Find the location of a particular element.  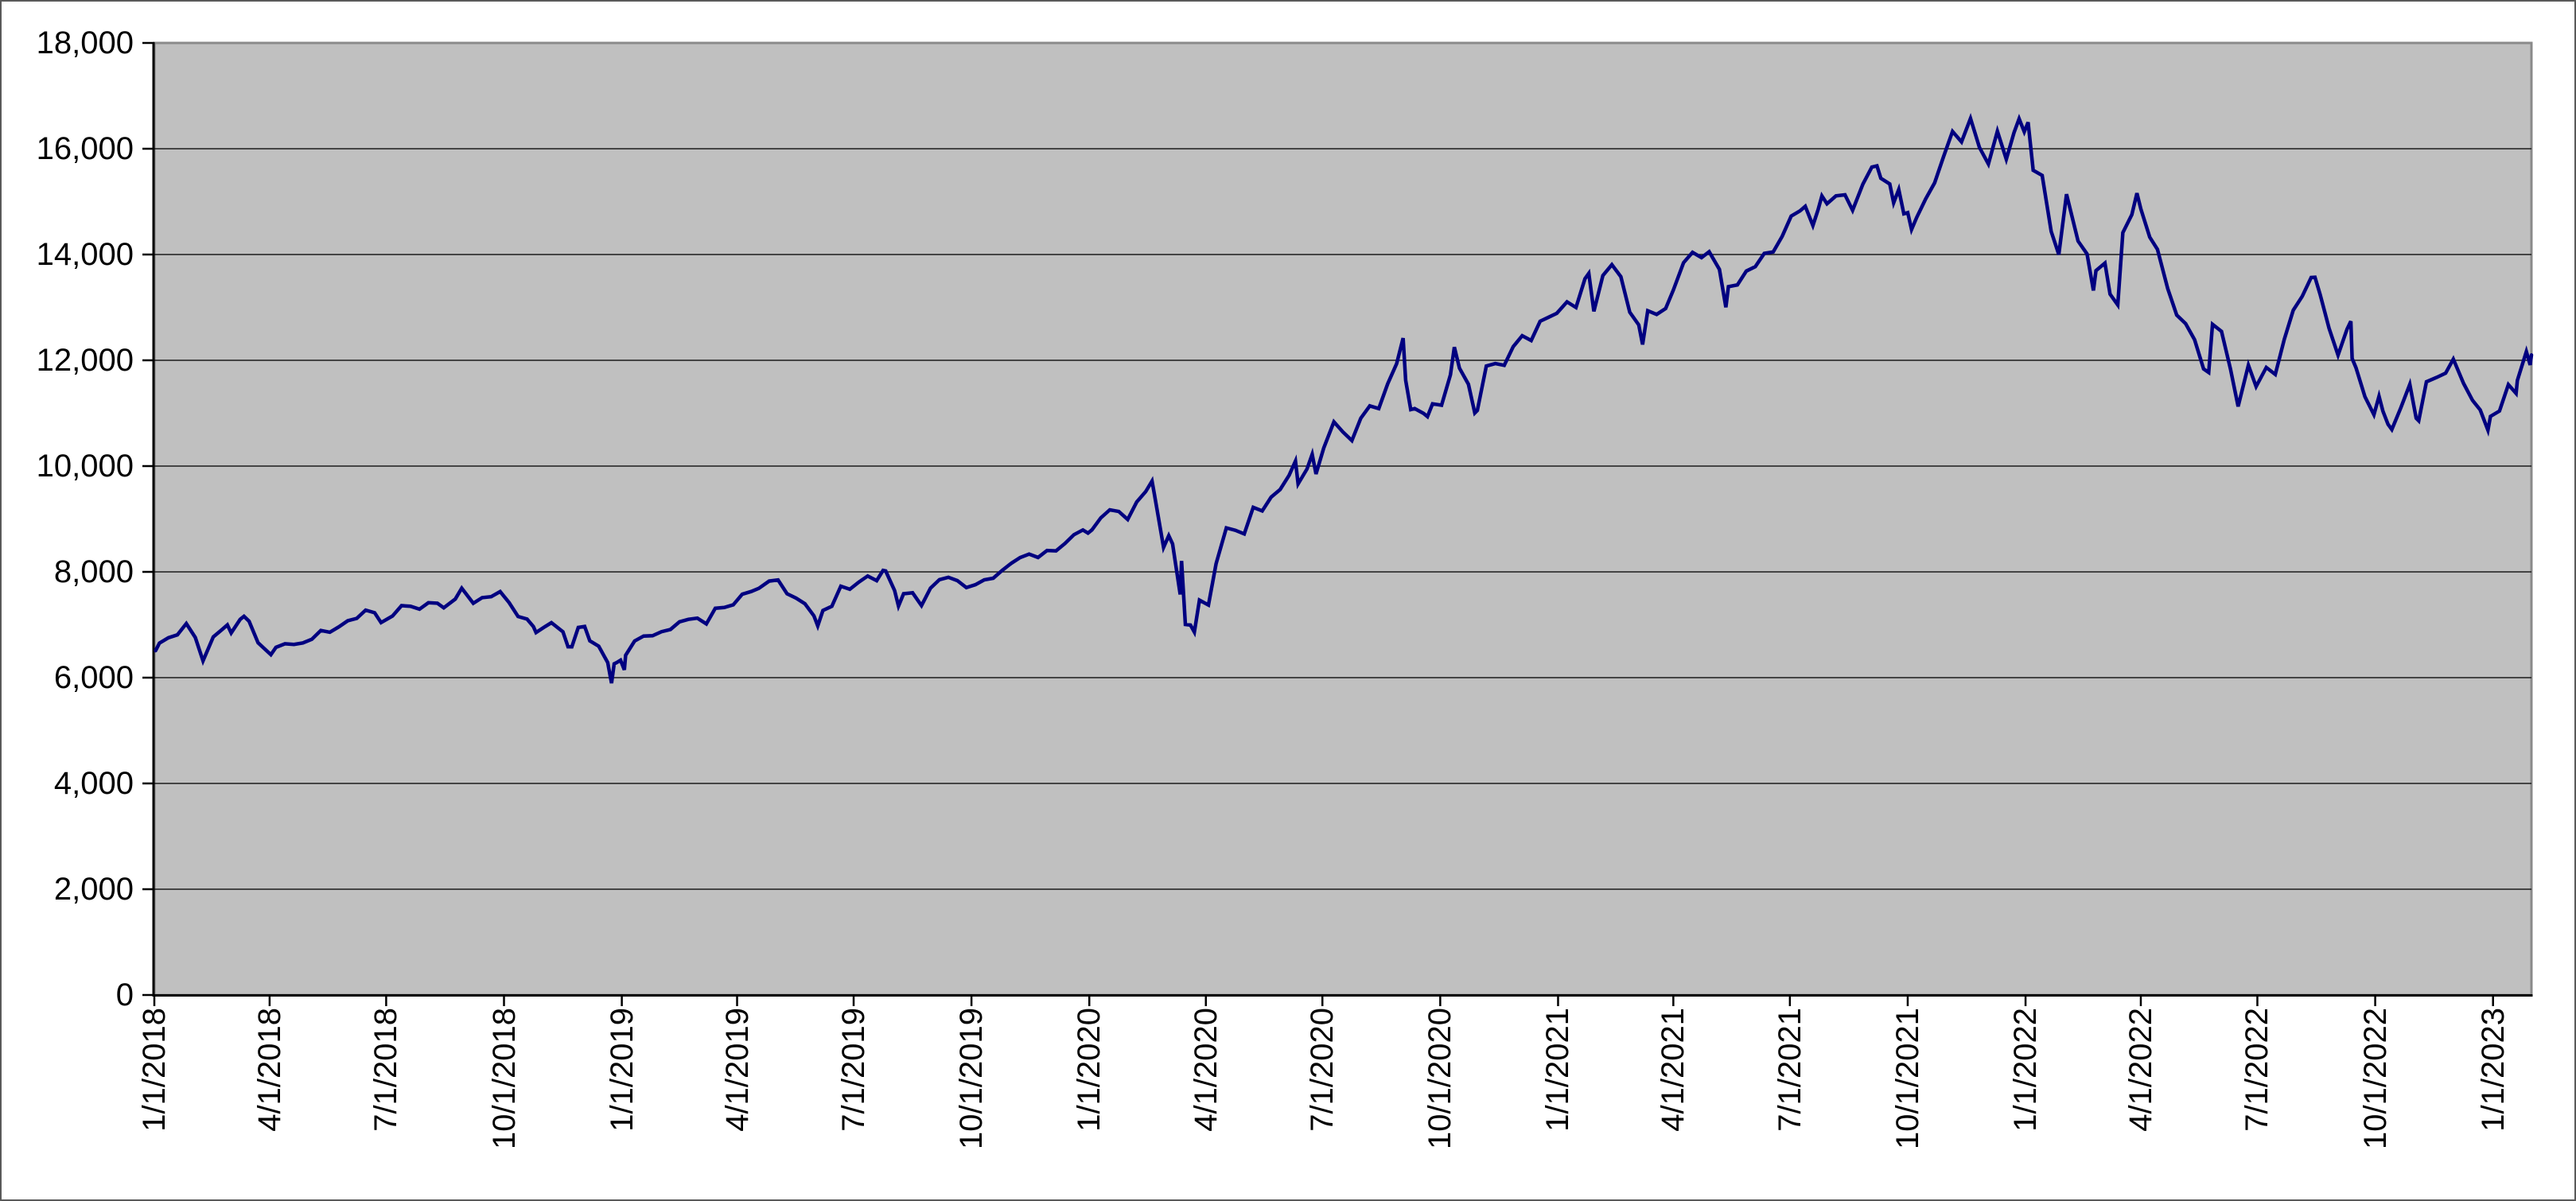

x-axis-tick-label-text: 1/1/2018 is located at coordinates (155, 1070).